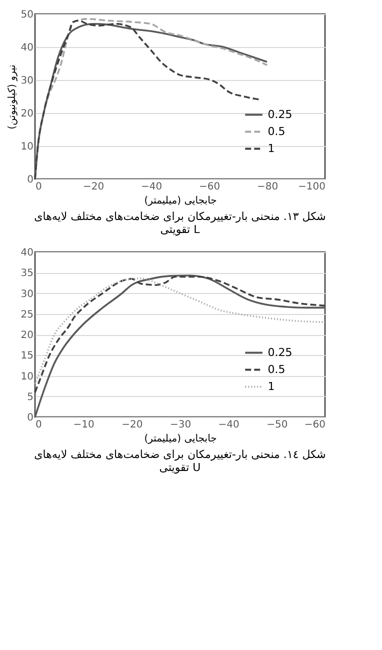  I want to click on y-tick-label: 50, so click(27, 15).